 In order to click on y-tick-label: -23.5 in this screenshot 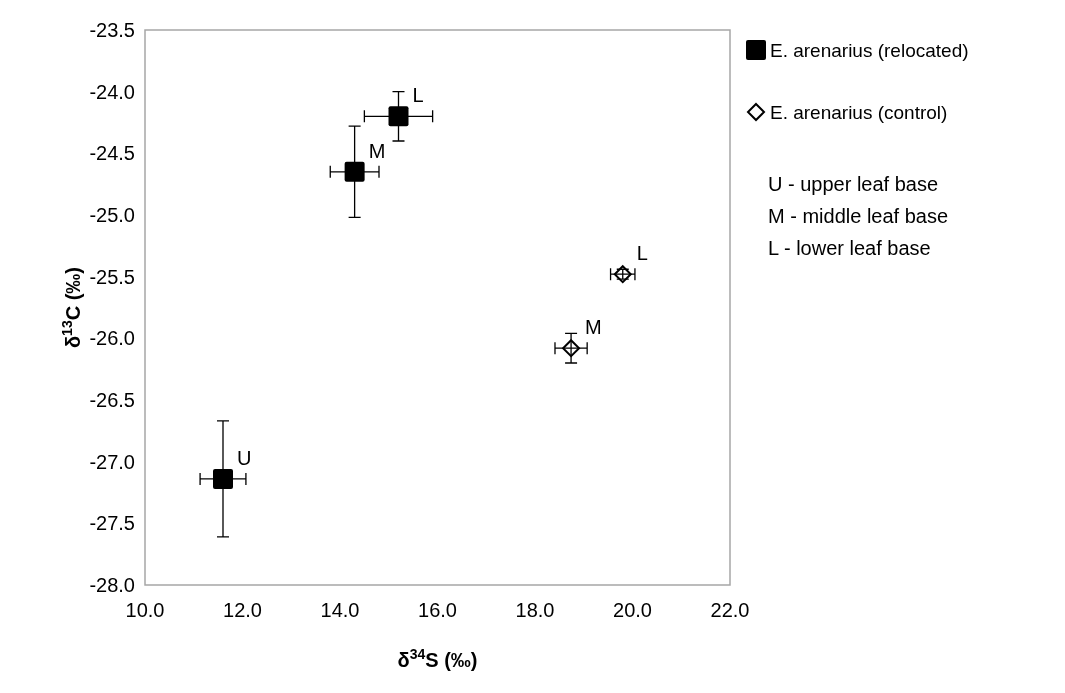, I will do `click(112, 30)`.